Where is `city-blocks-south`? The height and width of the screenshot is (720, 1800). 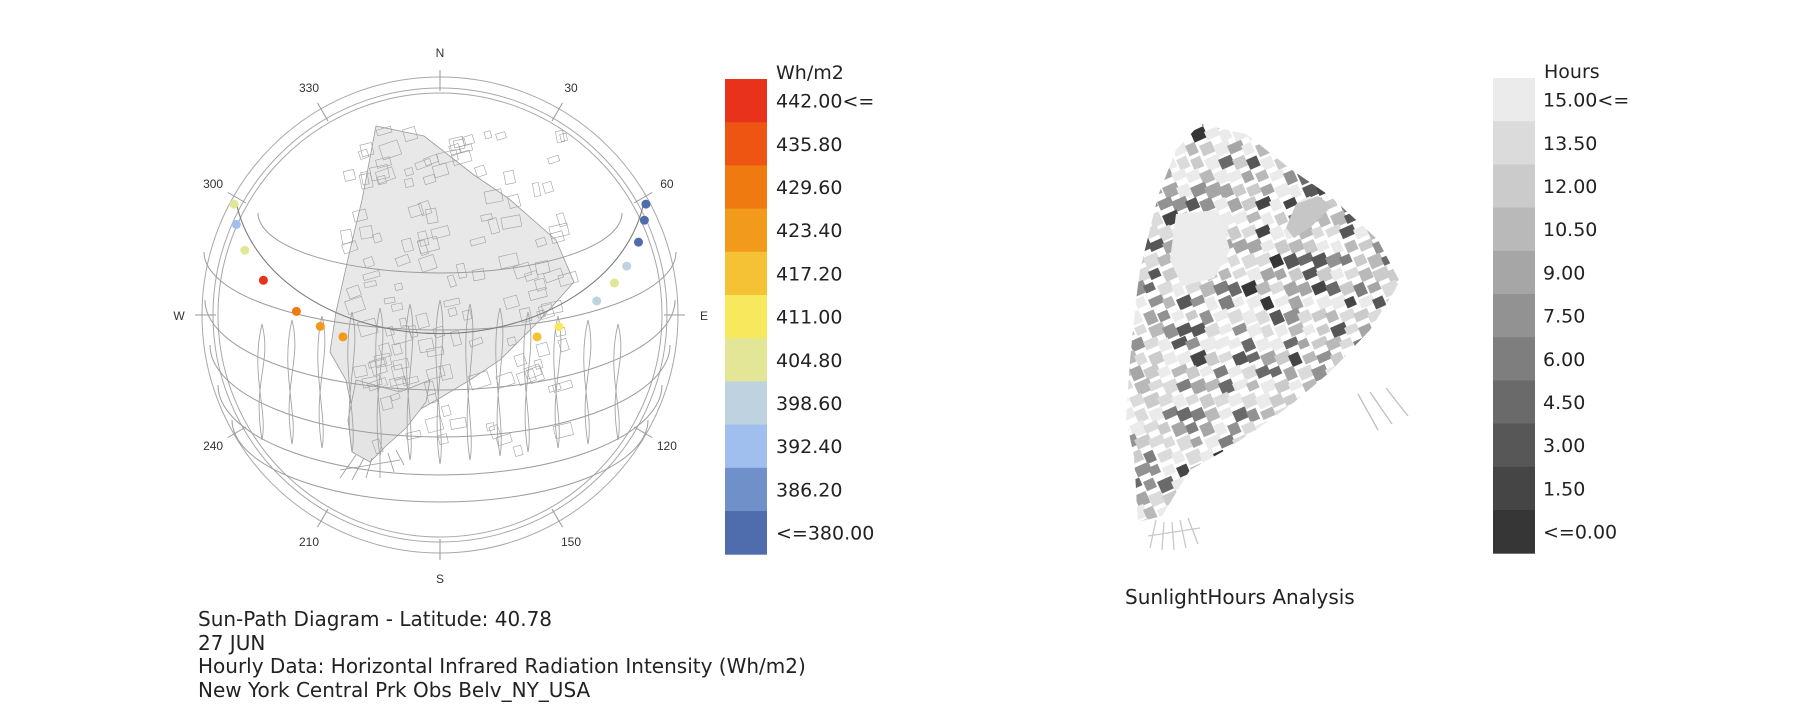
city-blocks-south is located at coordinates (389, 421).